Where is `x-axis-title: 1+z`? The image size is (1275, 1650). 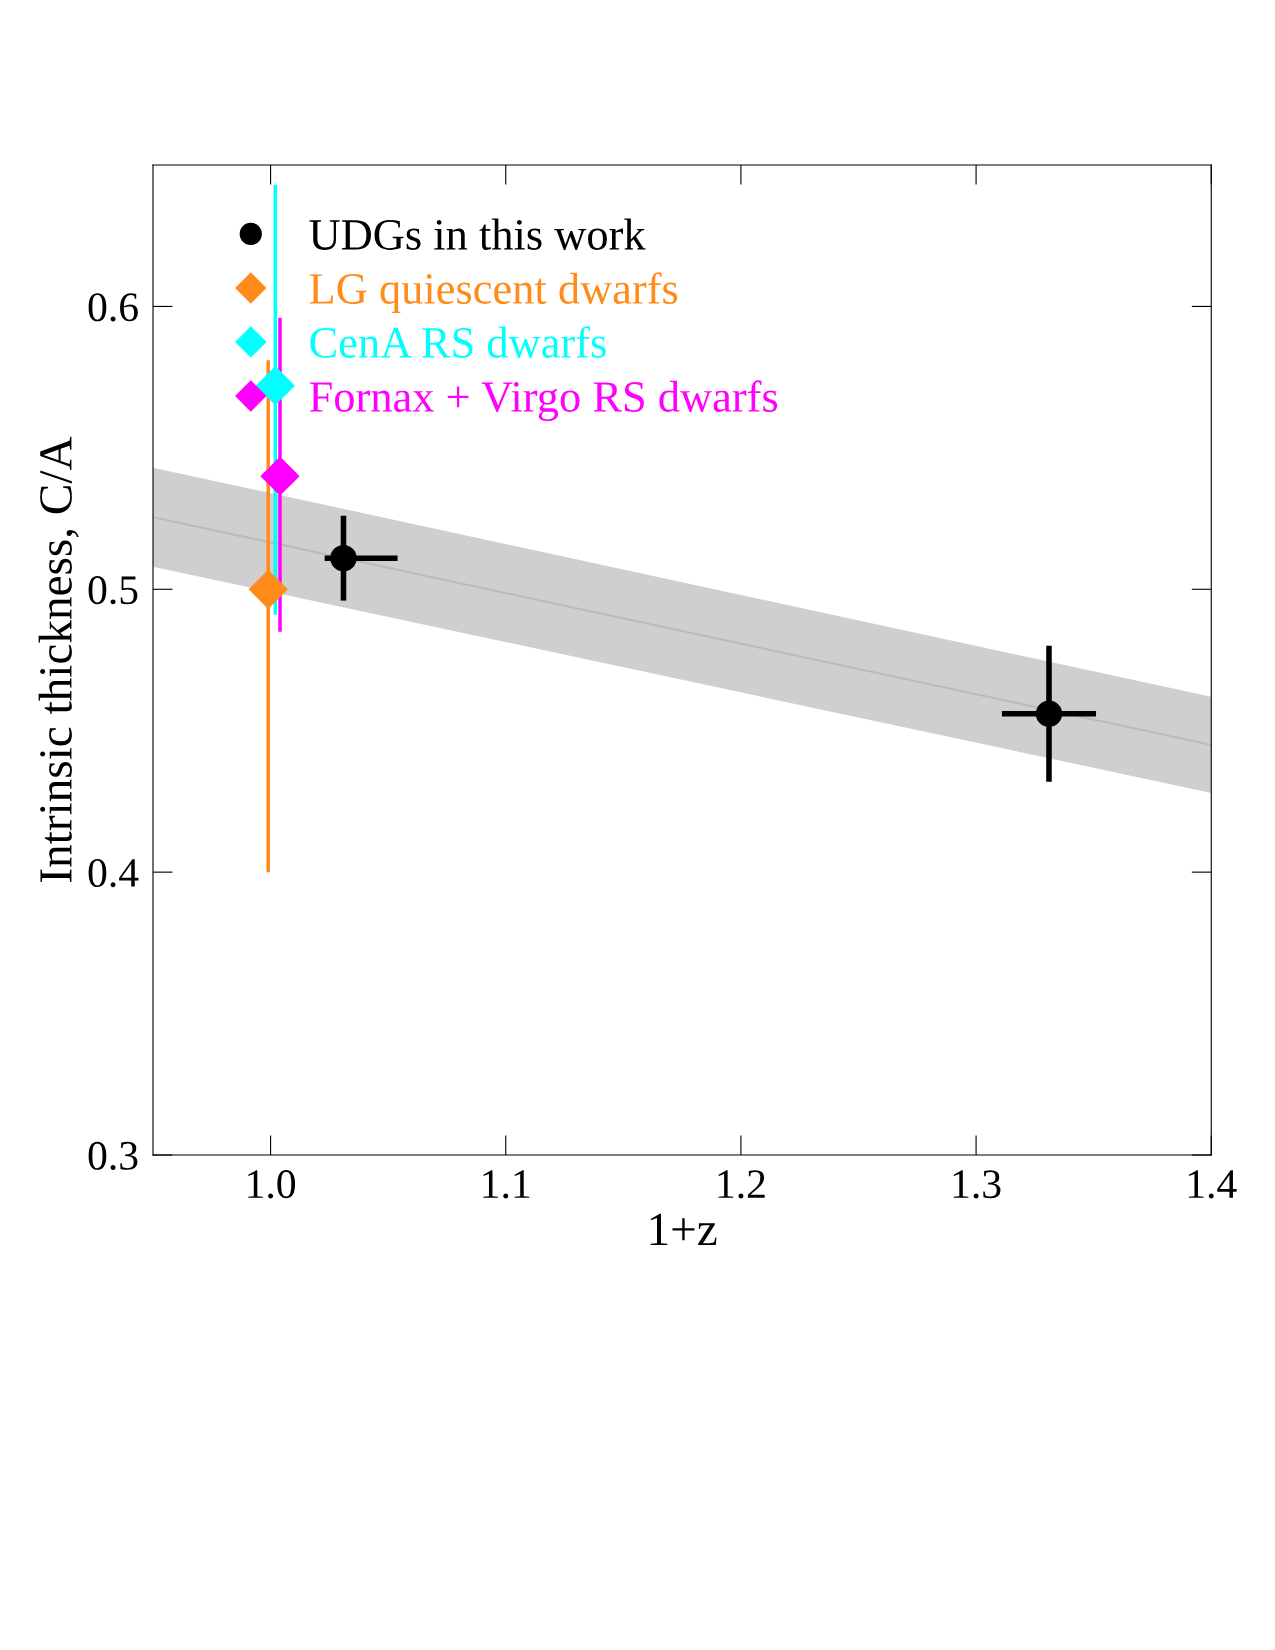 x-axis-title: 1+z is located at coordinates (683, 1229).